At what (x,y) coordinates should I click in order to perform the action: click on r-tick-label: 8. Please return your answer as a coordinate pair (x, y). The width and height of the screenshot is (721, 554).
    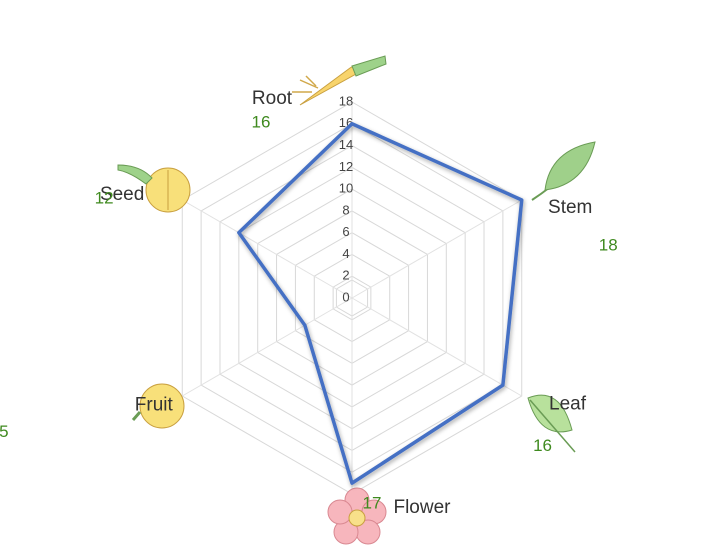
    Looking at the image, I should click on (345, 209).